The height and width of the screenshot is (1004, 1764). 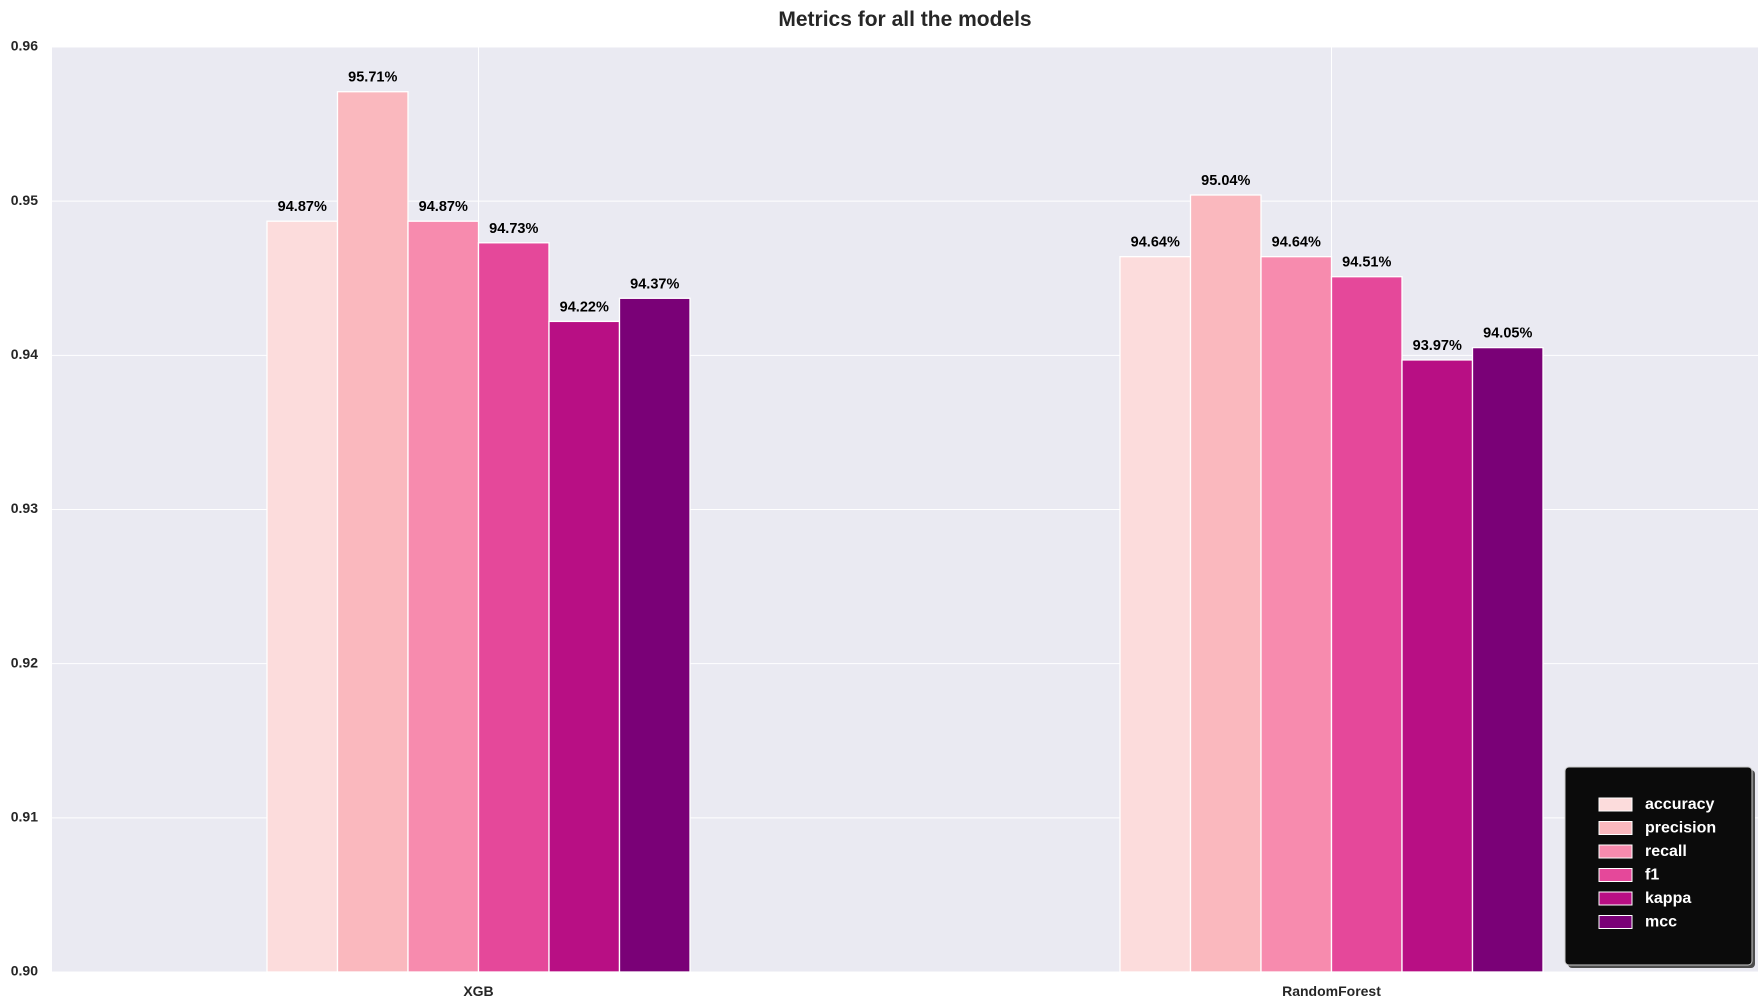 What do you see at coordinates (1437, 666) in the screenshot?
I see `bar-randomforest-kappa` at bounding box center [1437, 666].